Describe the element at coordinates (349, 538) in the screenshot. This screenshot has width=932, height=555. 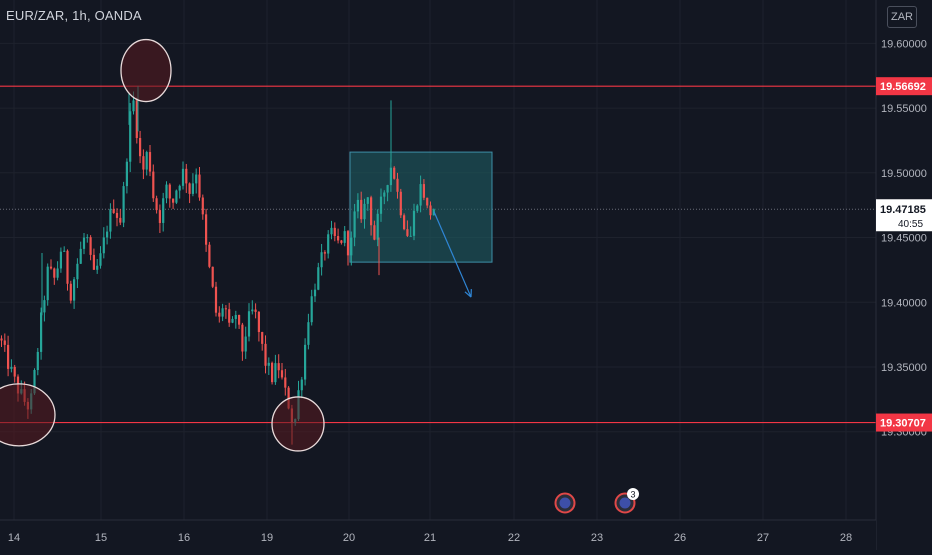
I see `x-tick-label: 20` at that location.